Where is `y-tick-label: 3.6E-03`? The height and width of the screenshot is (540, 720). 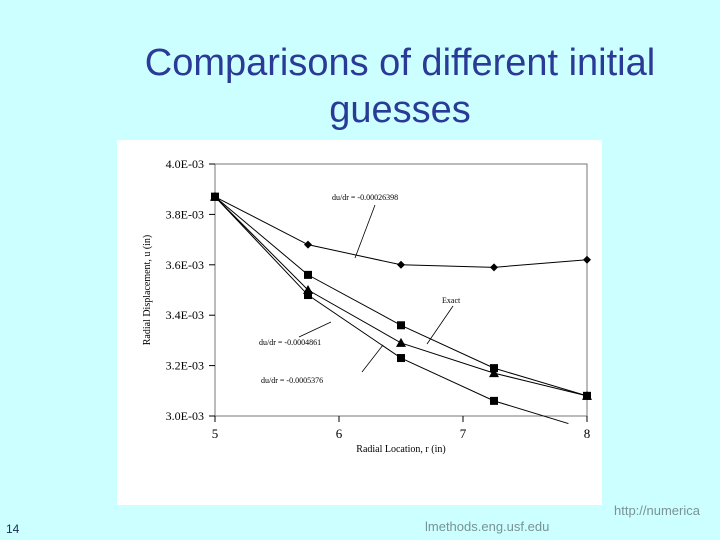
y-tick-label: 3.6E-03 is located at coordinates (185, 265).